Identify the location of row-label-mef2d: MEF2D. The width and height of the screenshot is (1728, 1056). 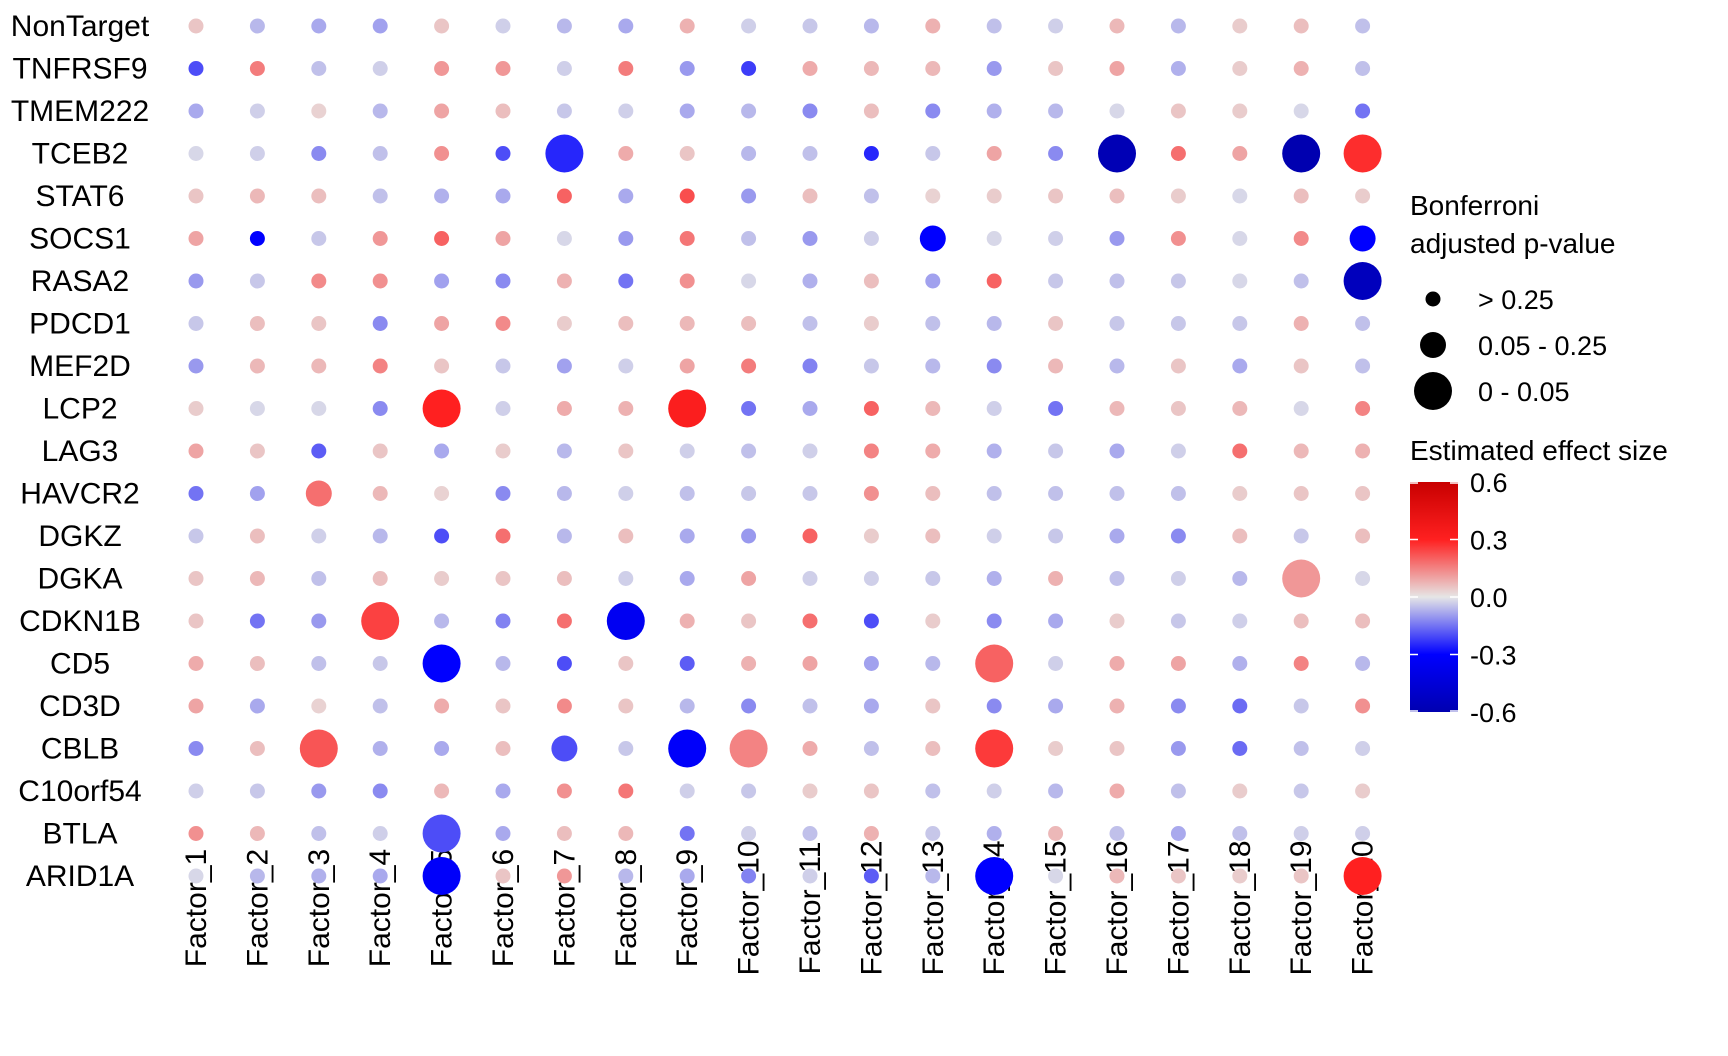
(80, 366).